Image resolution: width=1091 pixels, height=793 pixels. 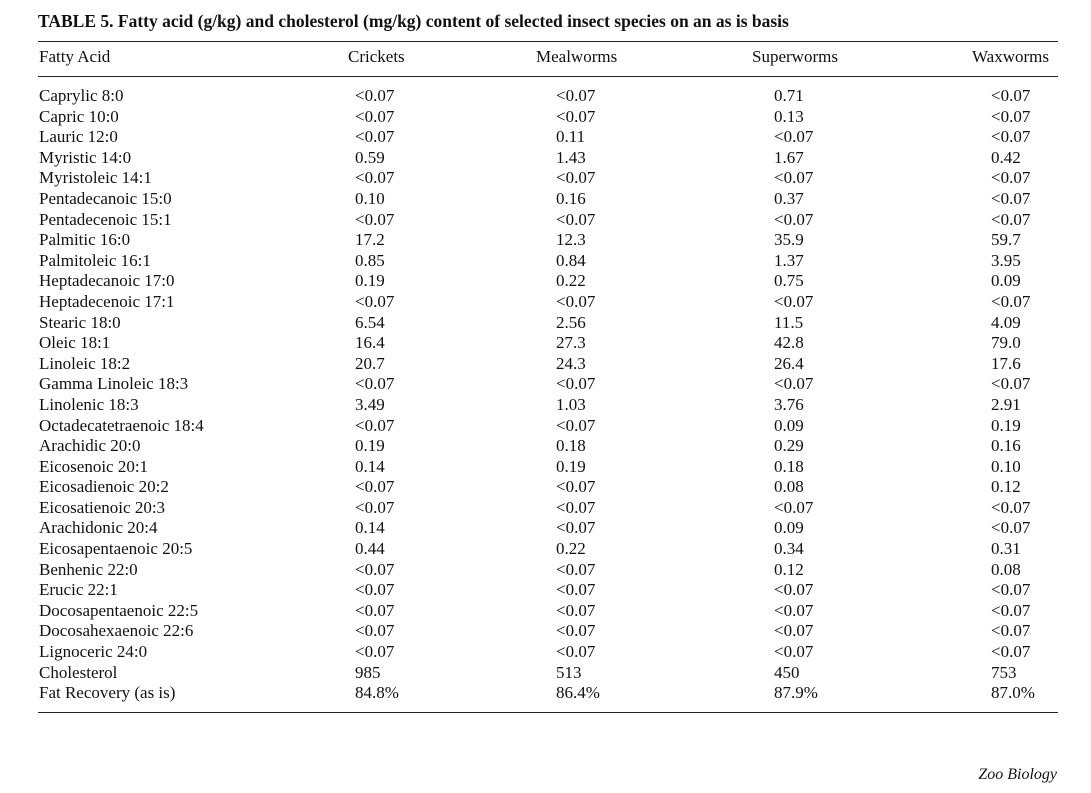 What do you see at coordinates (376, 56) in the screenshot?
I see `header-crickets: Crickets` at bounding box center [376, 56].